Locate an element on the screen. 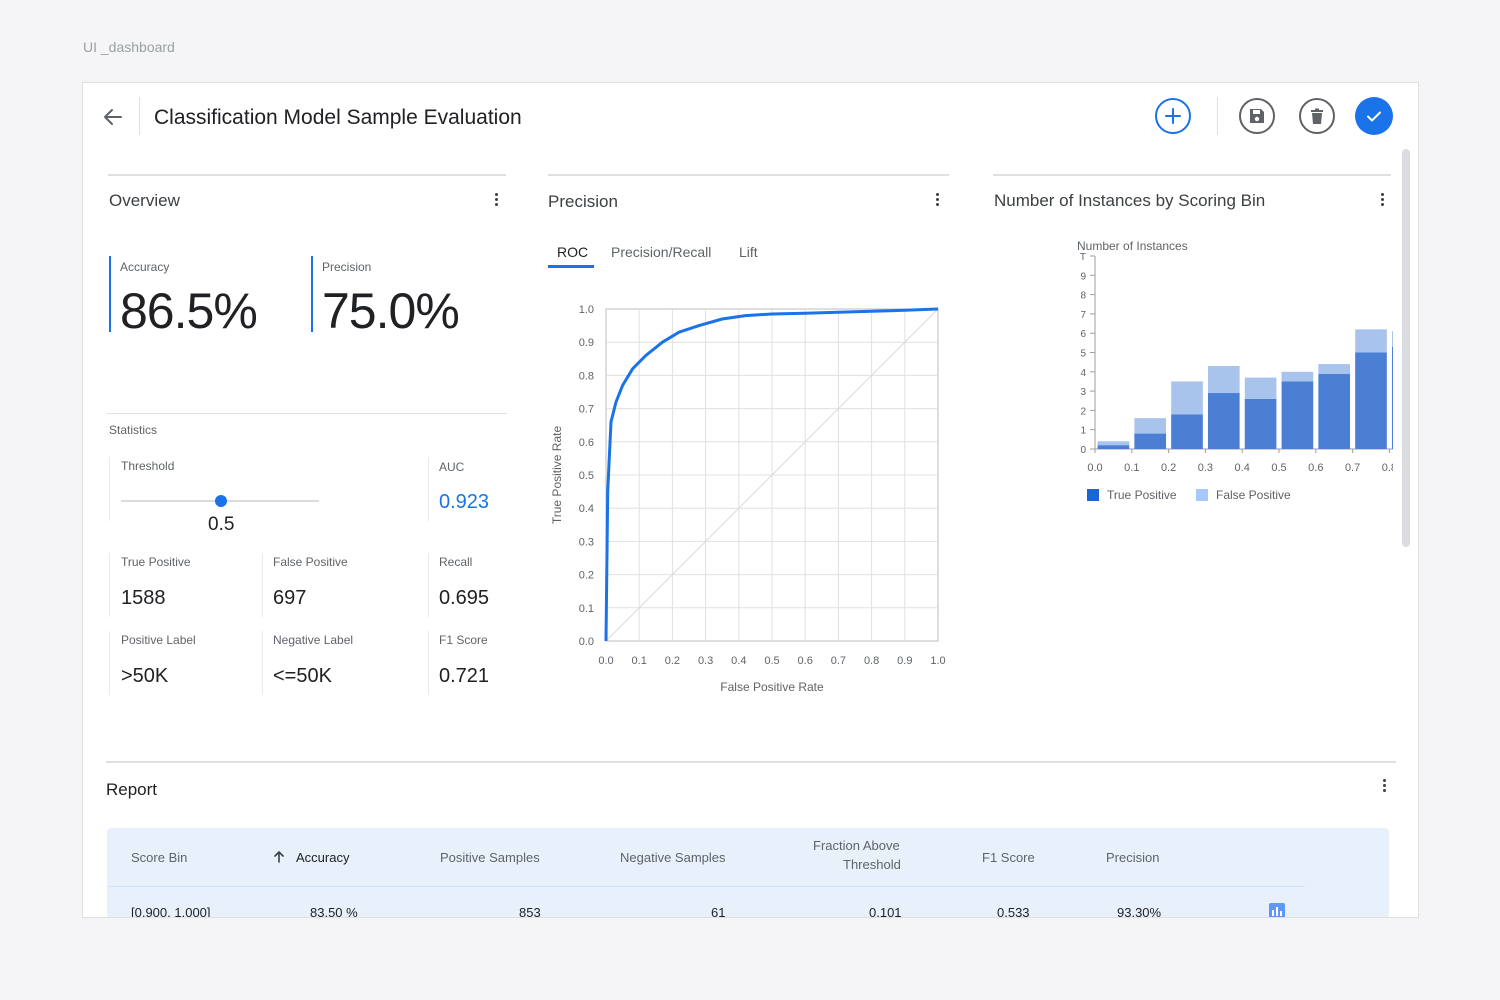 The height and width of the screenshot is (1000, 1500). bins-x-tick-label: 0.6 is located at coordinates (1315, 468).